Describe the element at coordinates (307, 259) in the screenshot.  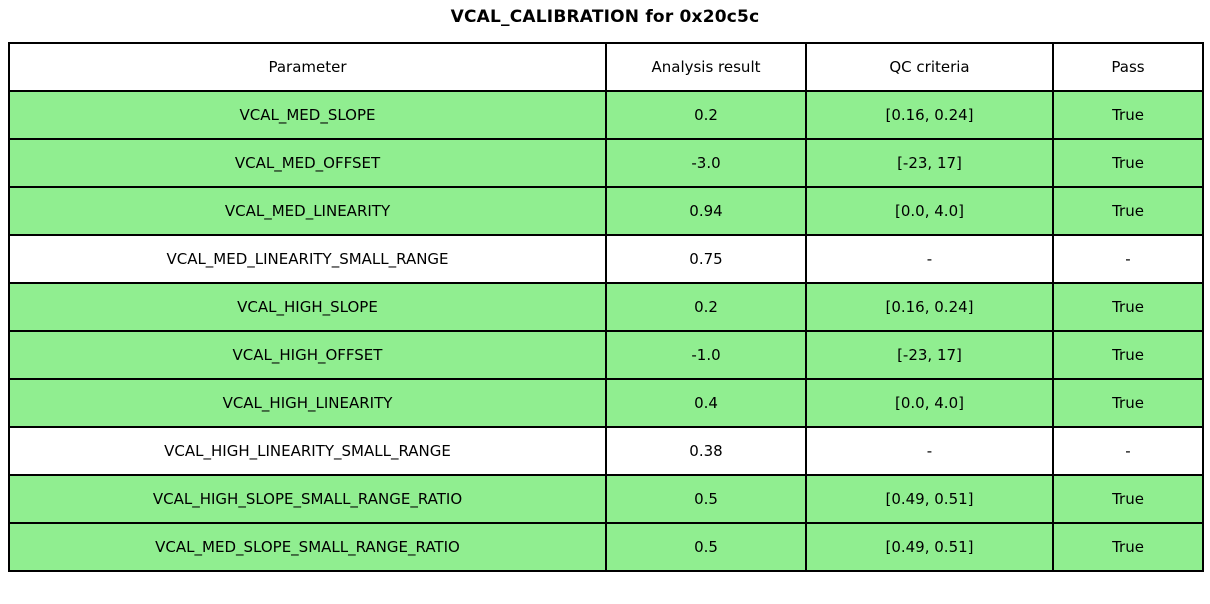
I see `cell-parameter: VCAL_MED_LINEARITY_SMALL_RANGE` at that location.